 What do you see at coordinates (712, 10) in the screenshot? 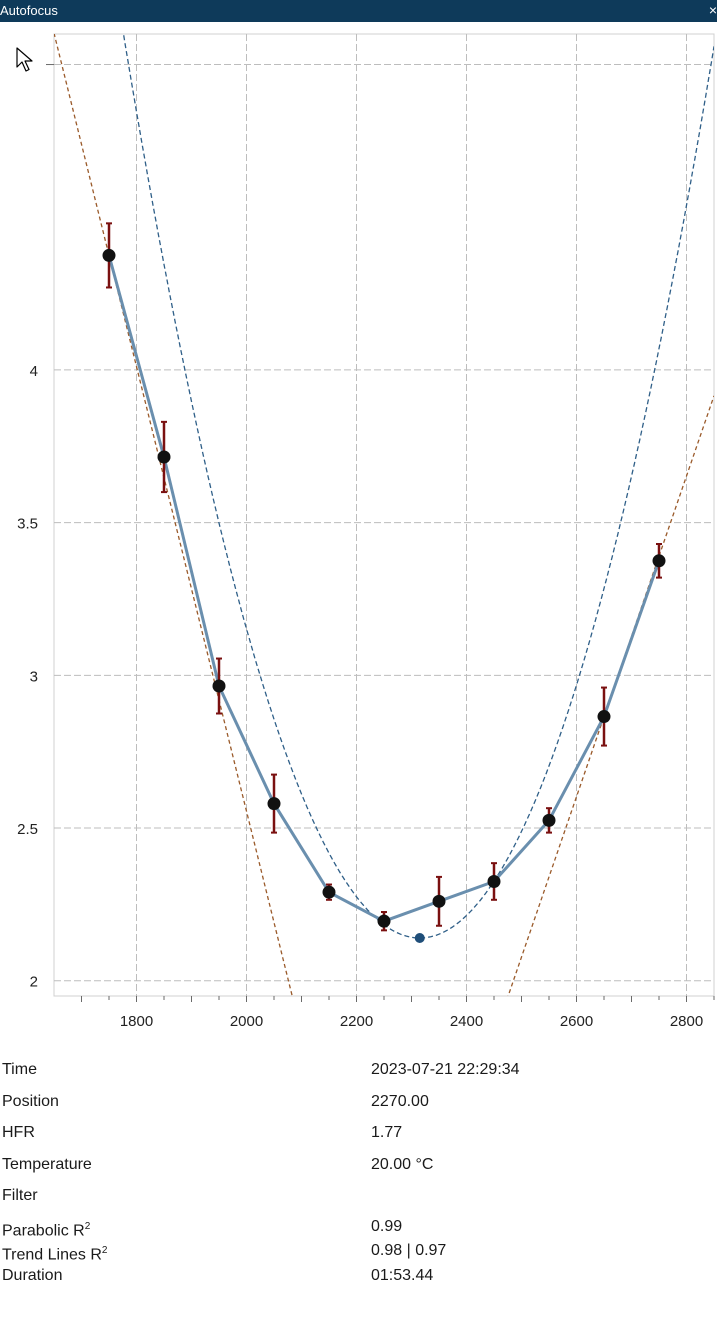
I see `close-button: ×` at bounding box center [712, 10].